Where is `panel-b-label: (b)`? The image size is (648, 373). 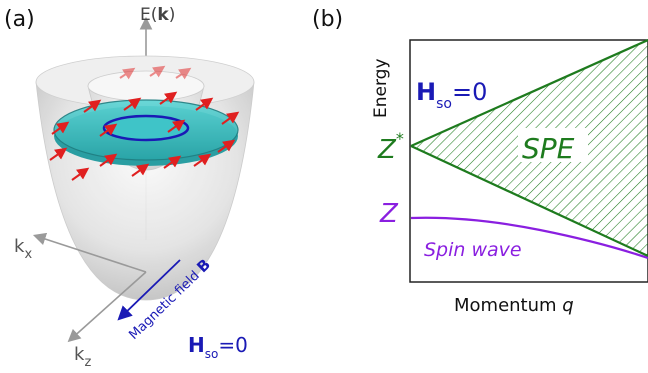
panel-b-label: (b) is located at coordinates (327, 19).